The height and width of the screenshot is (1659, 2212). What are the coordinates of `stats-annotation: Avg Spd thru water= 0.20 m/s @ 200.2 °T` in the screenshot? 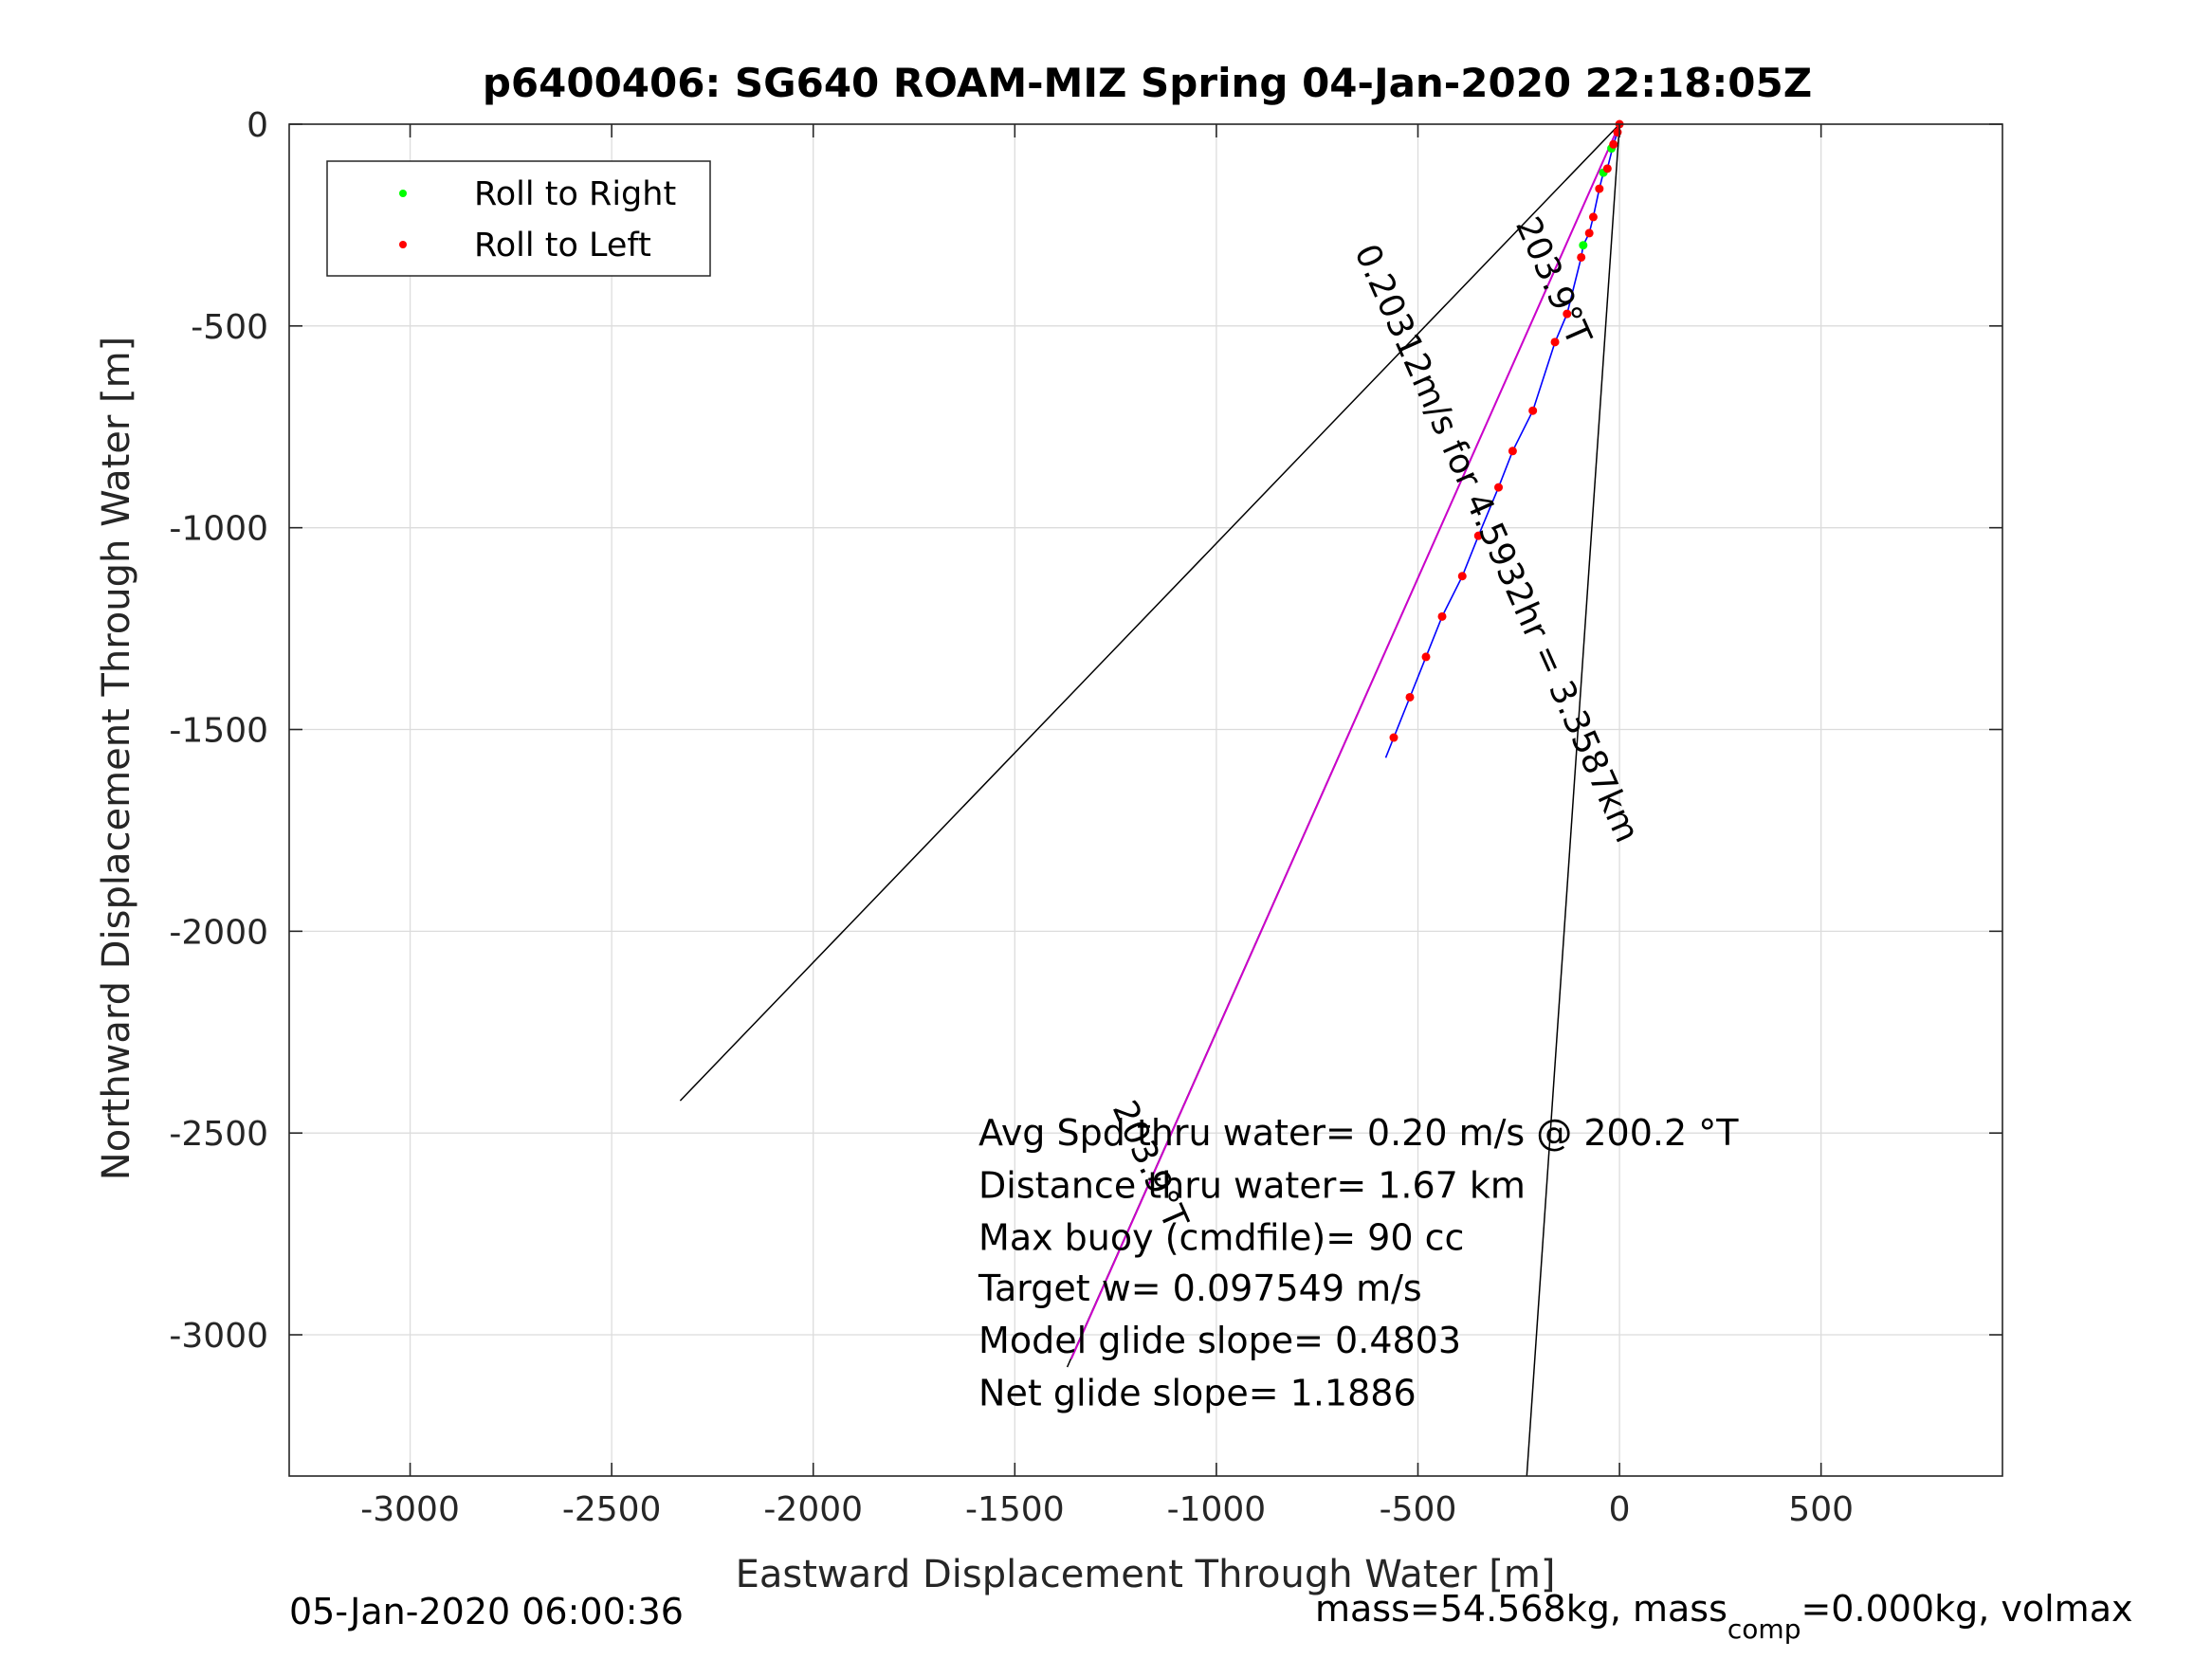 It's located at (1358, 1133).